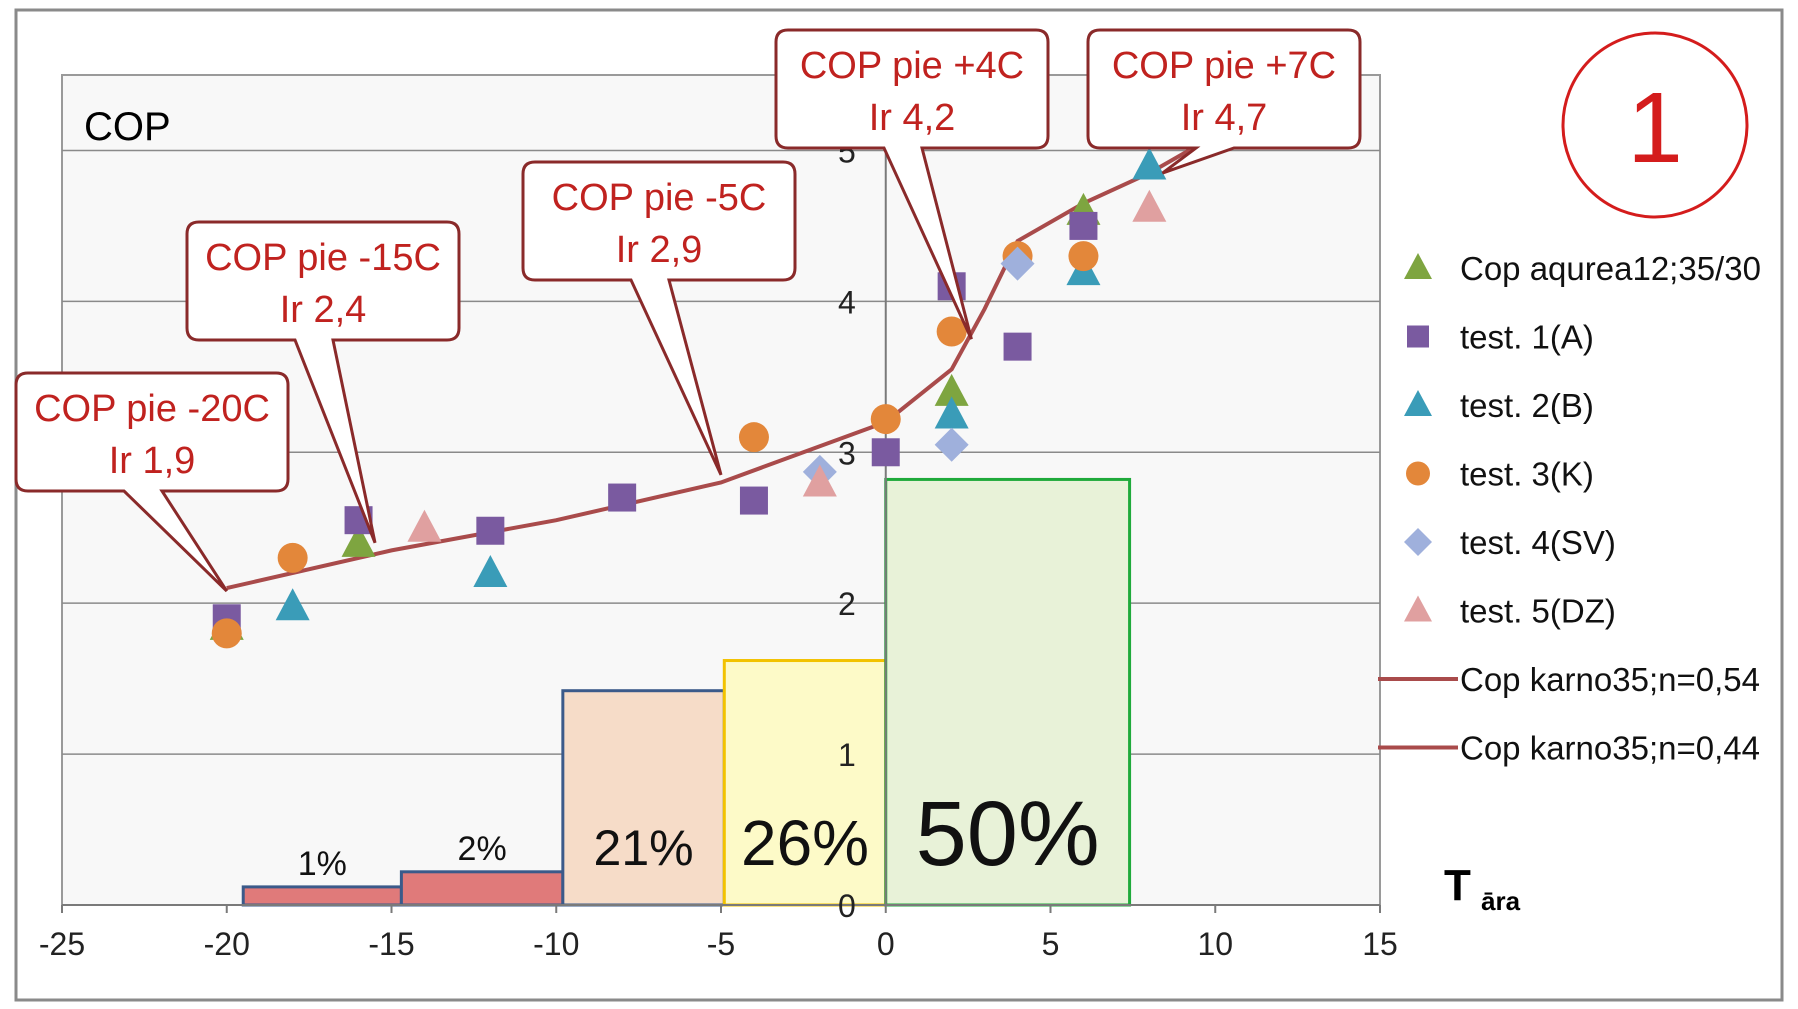  Describe the element at coordinates (886, 944) in the screenshot. I see `x-tick-label-5: 0` at that location.